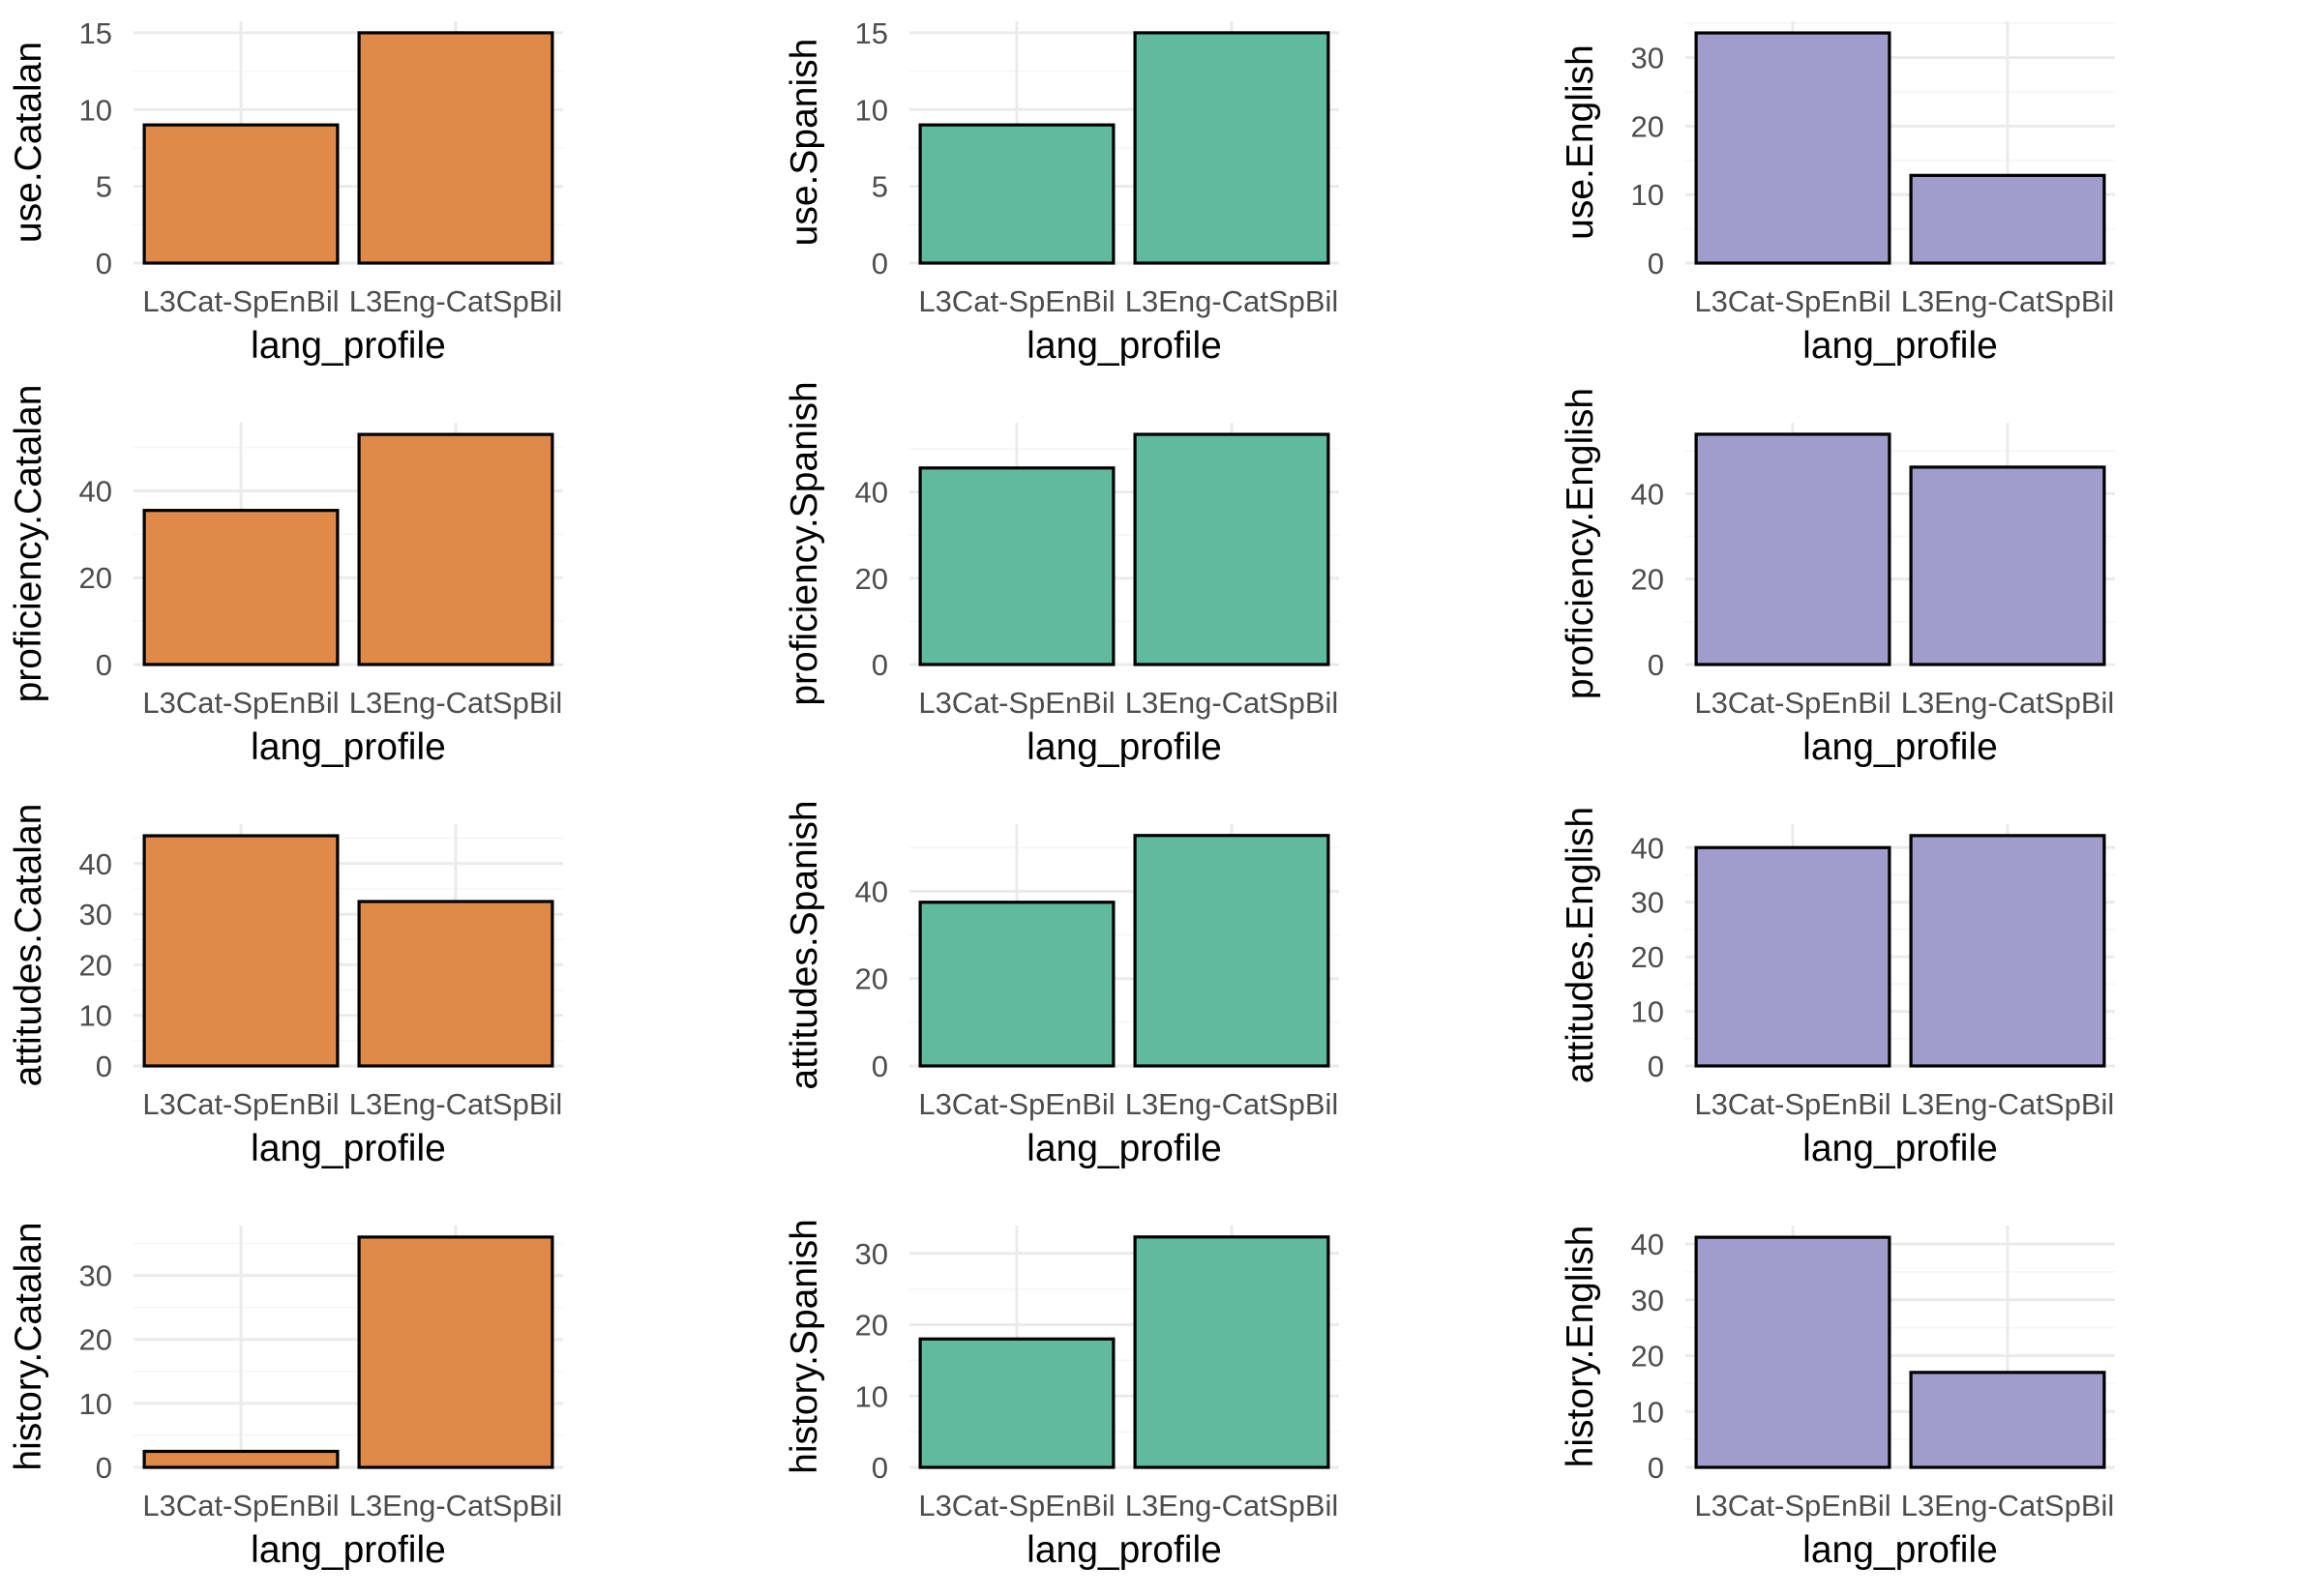 Image resolution: width=2322 pixels, height=1596 pixels. I want to click on y-axis-title: use.English, so click(1580, 142).